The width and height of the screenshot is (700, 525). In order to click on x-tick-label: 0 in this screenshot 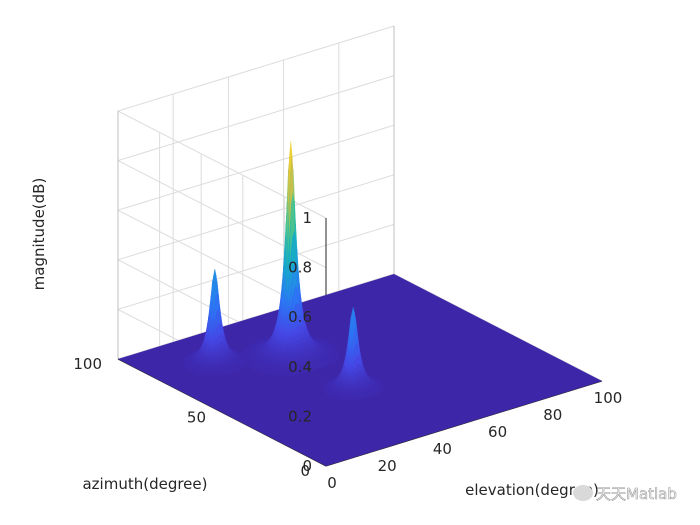, I will do `click(332, 483)`.